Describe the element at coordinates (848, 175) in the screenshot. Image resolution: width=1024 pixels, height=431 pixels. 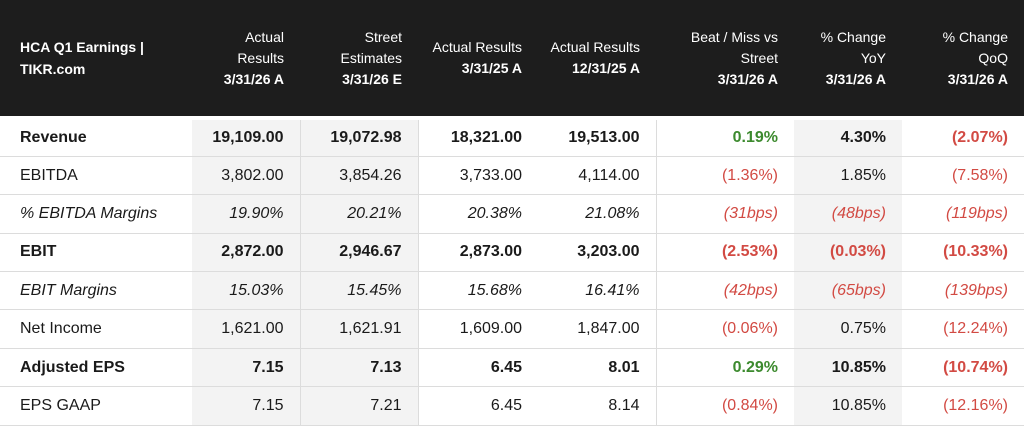
I see `cell-yoy: 1.85%` at that location.